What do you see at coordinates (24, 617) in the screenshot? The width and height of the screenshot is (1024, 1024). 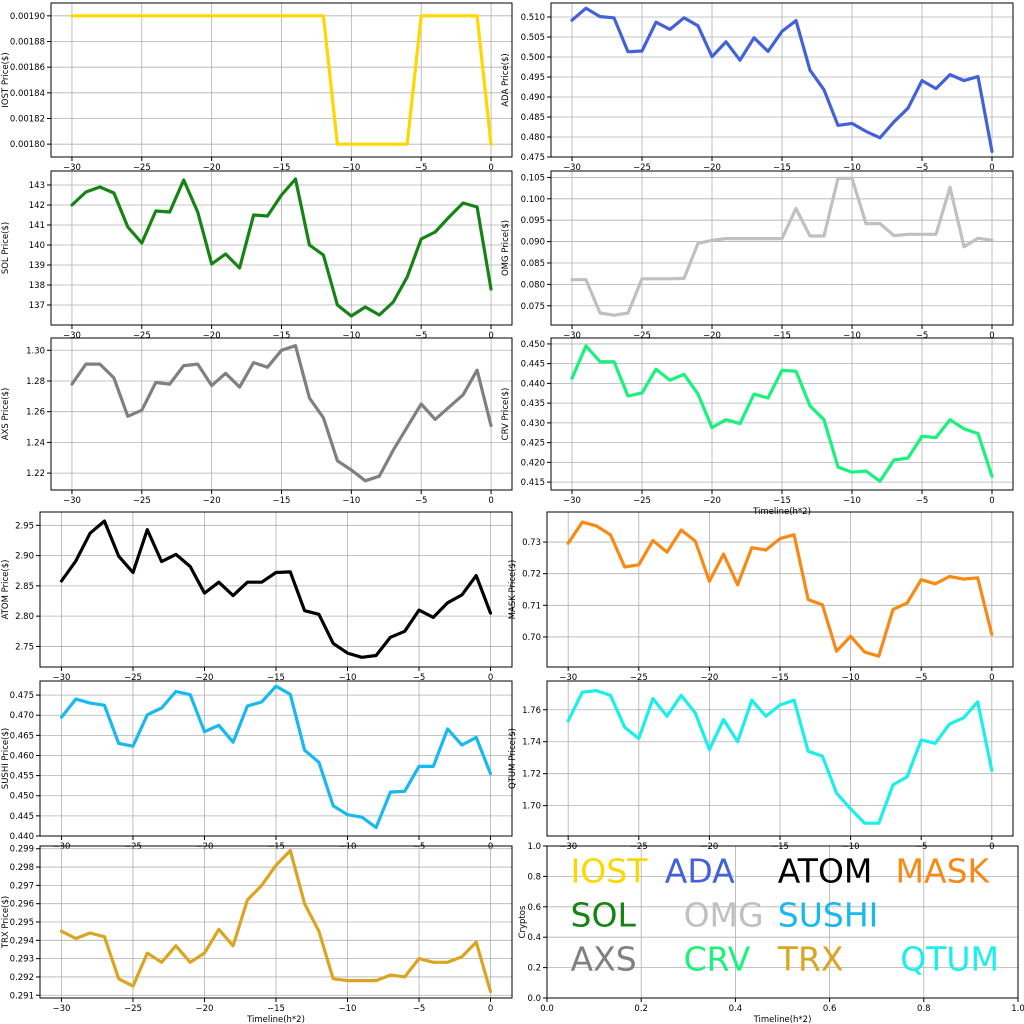 I see `y-tick-label: 2.80` at bounding box center [24, 617].